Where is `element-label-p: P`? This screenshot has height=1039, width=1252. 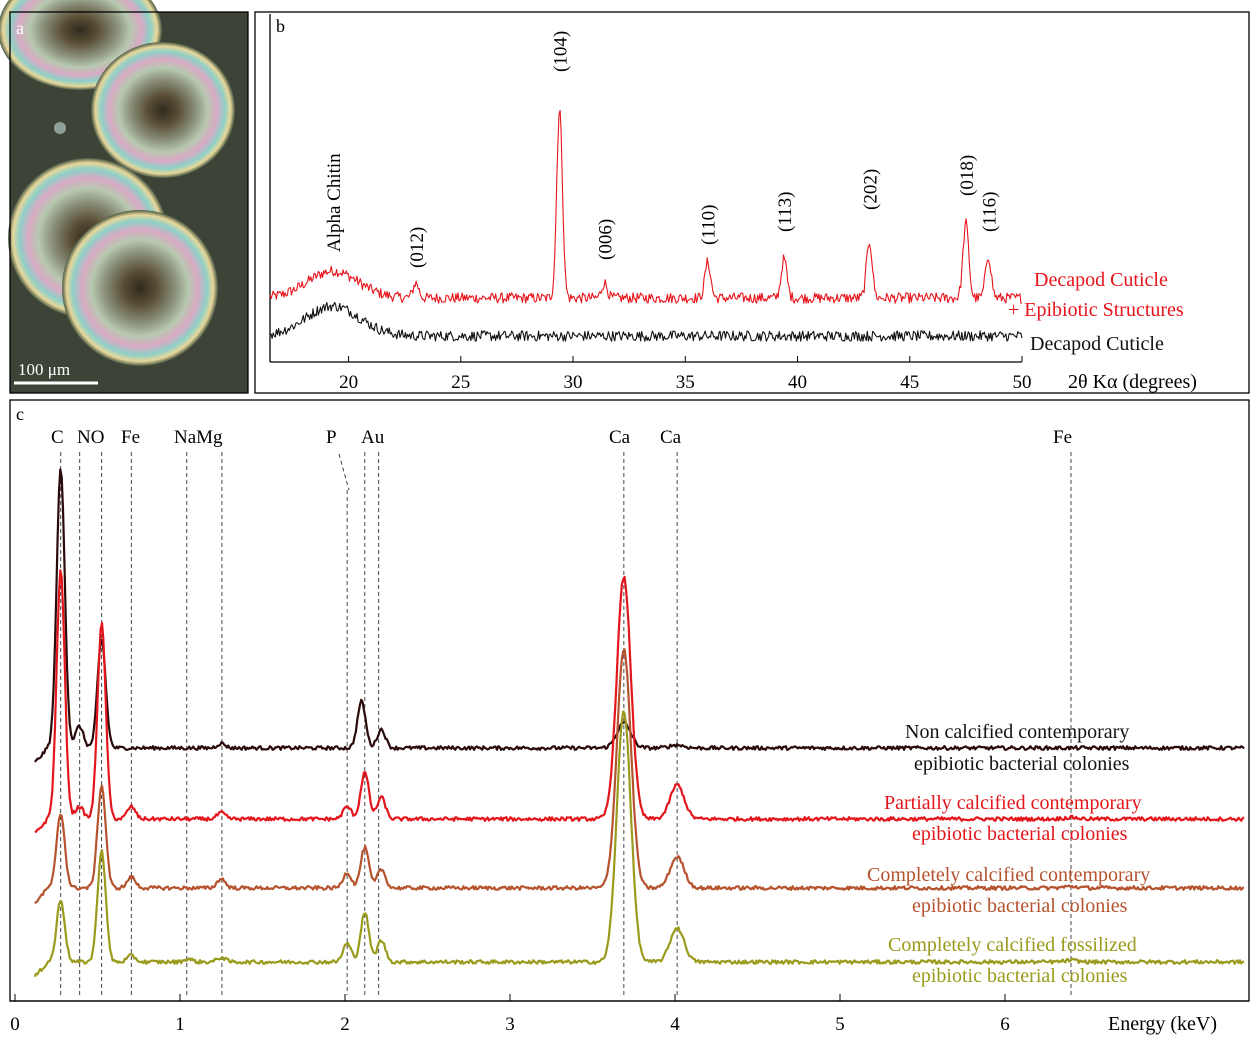
element-label-p: P is located at coordinates (331, 437).